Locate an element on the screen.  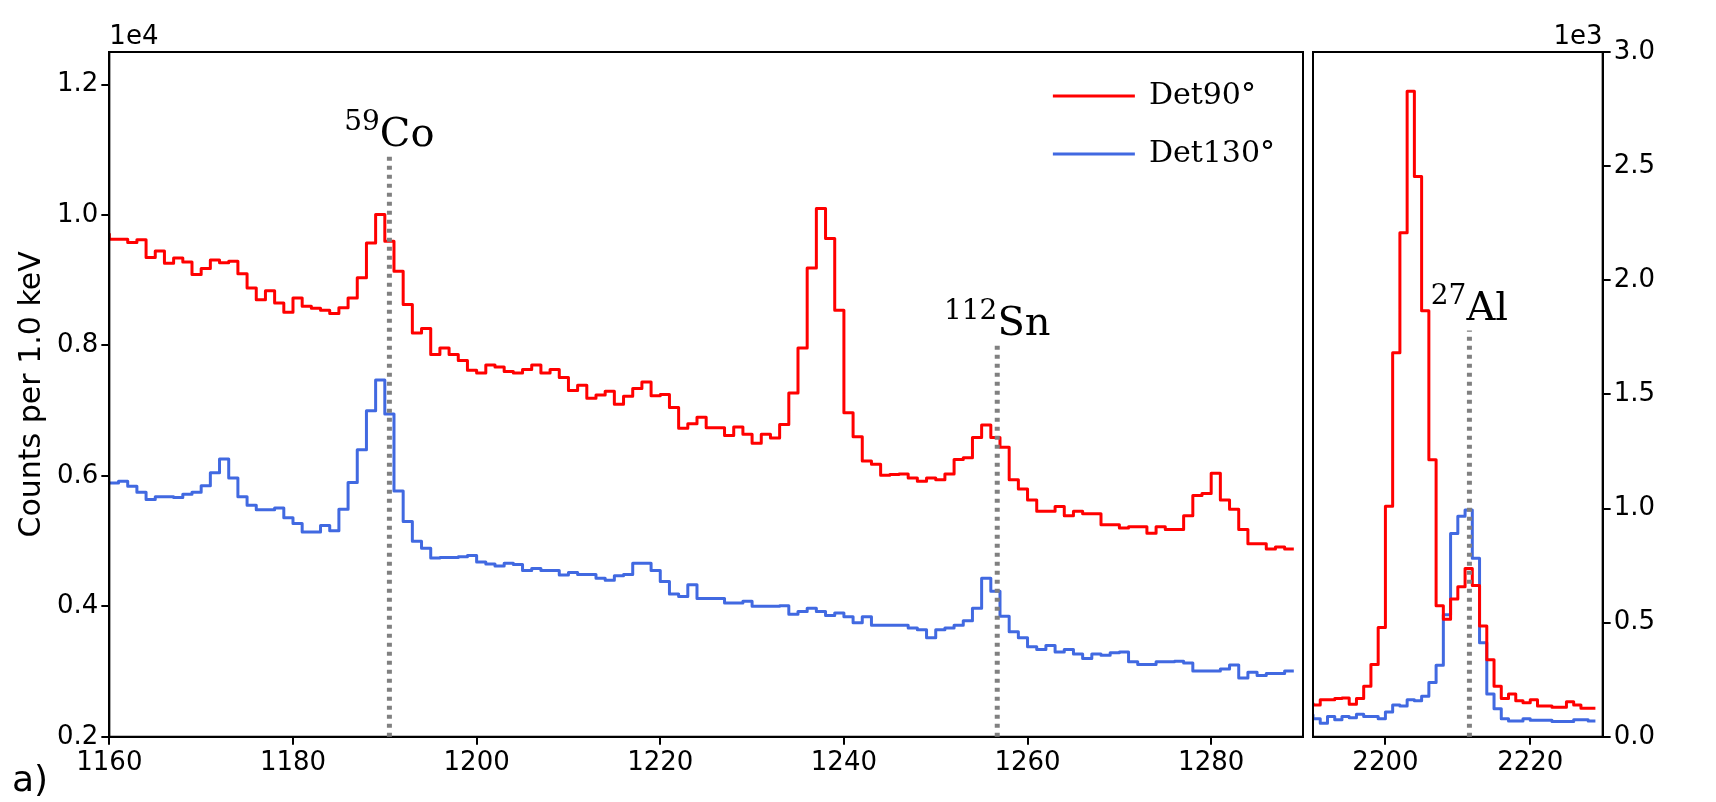
y-tick-label: 1.5 is located at coordinates (1634, 392).